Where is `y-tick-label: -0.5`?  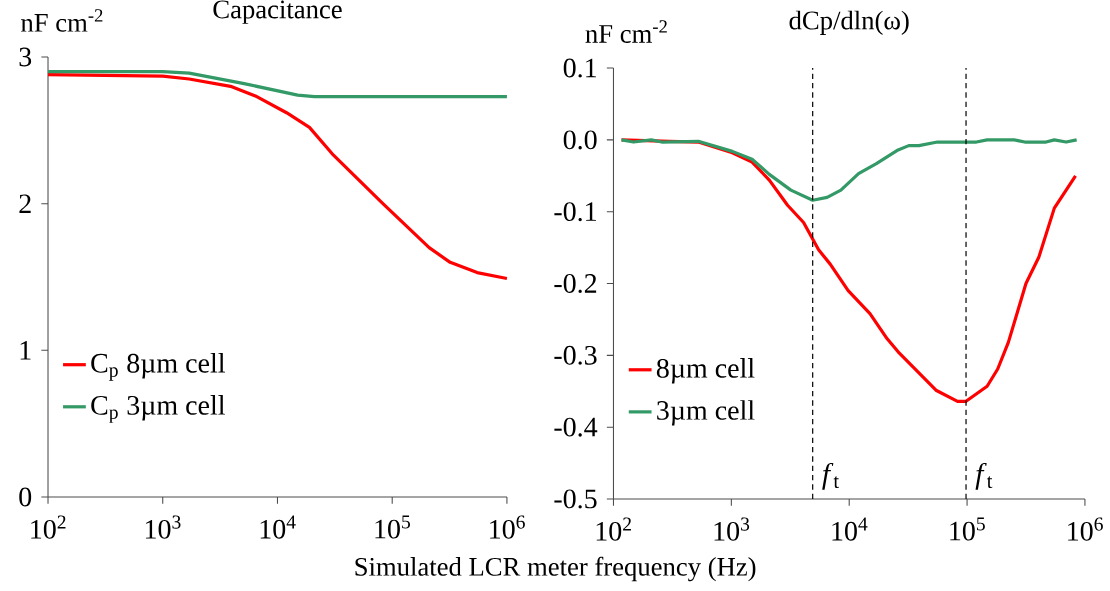 y-tick-label: -0.5 is located at coordinates (575, 499).